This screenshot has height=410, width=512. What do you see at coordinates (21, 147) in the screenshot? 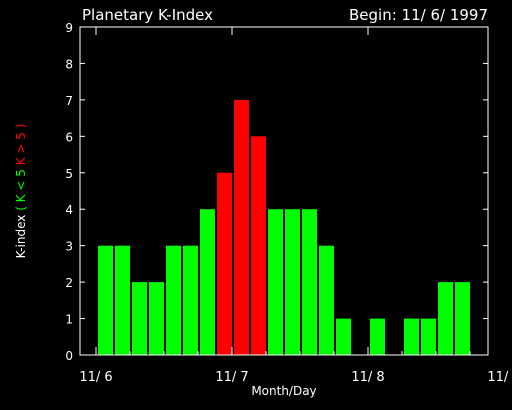
I see `y-label-part-2: K > 5 )` at bounding box center [21, 147].